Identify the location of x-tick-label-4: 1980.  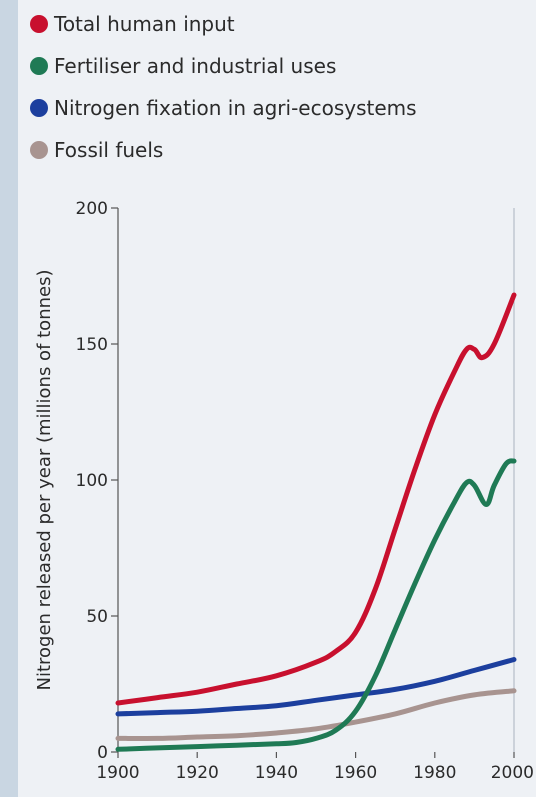
(434, 773).